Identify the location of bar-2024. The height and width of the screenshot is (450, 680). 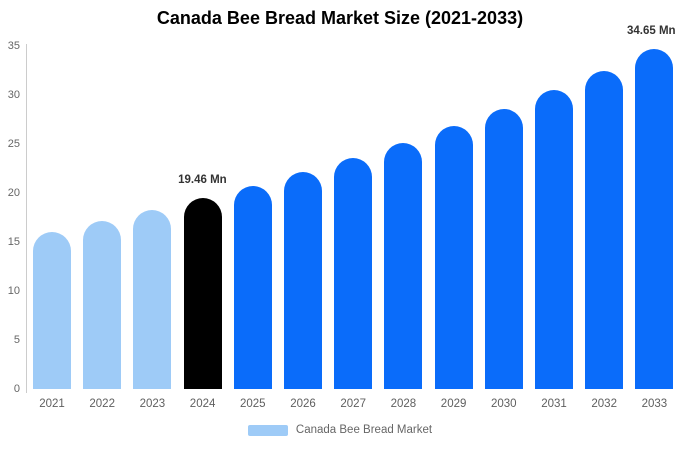
(202, 293).